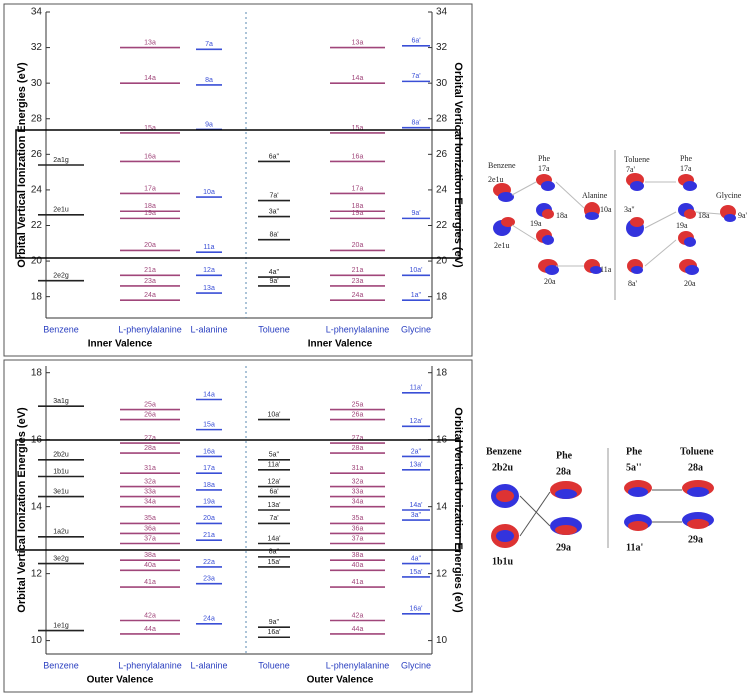 The width and height of the screenshot is (750, 696). What do you see at coordinates (273, 414) in the screenshot?
I see `level-label: 10a'` at bounding box center [273, 414].